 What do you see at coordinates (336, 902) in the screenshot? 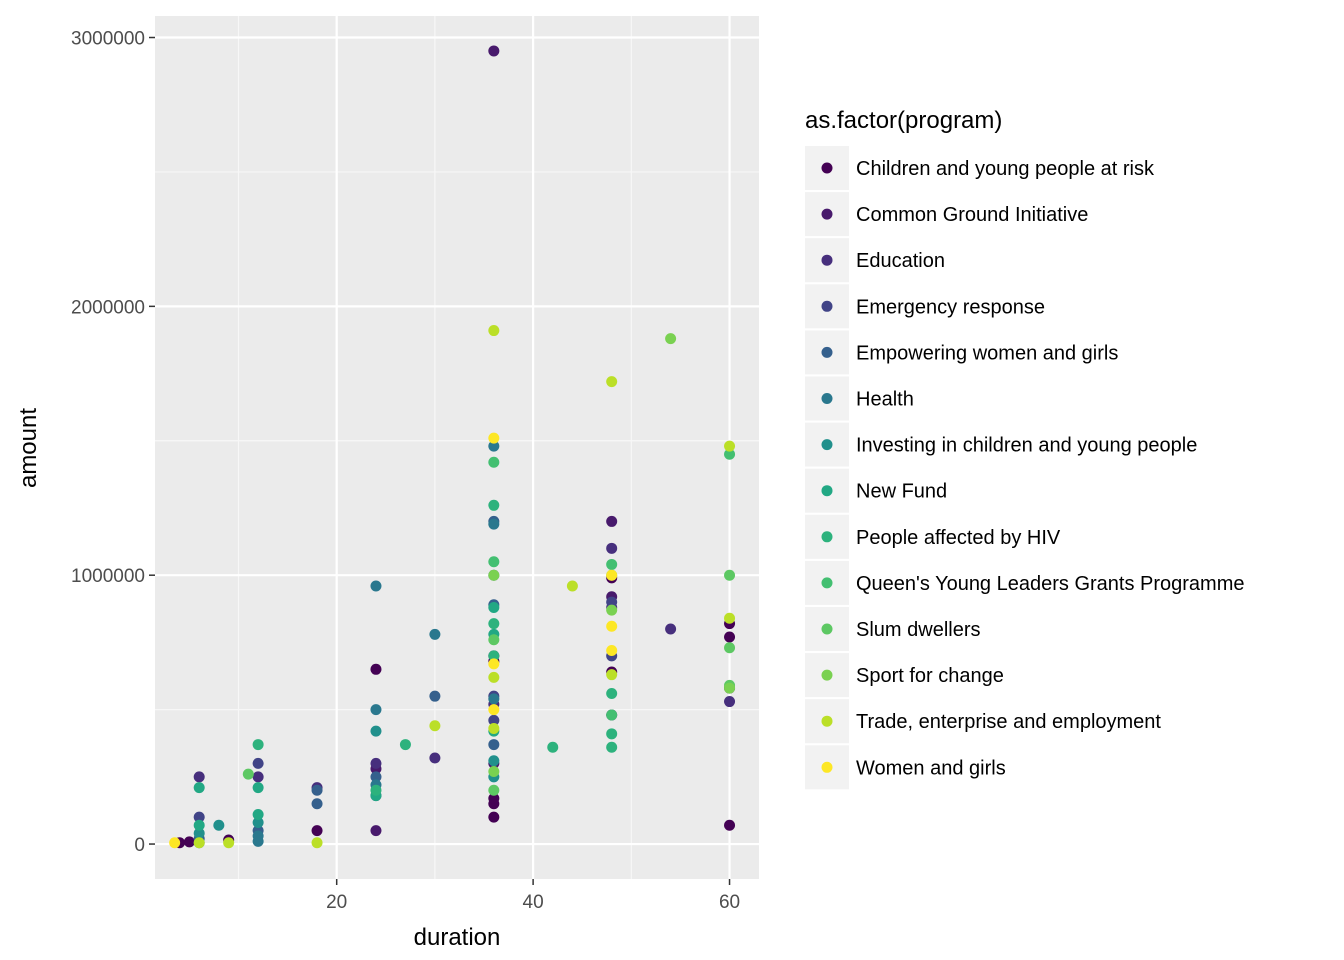
I see `x-tick-label: 20` at bounding box center [336, 902].